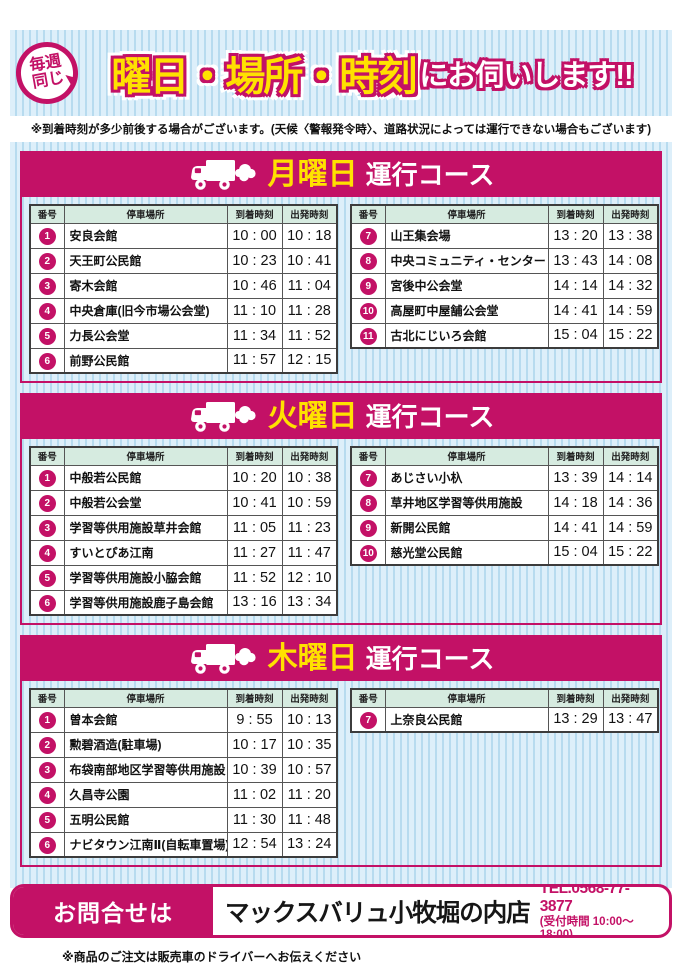 This screenshot has width=690, height=976. I want to click on tel-number: TEL.0568-77-3877, so click(584, 899).